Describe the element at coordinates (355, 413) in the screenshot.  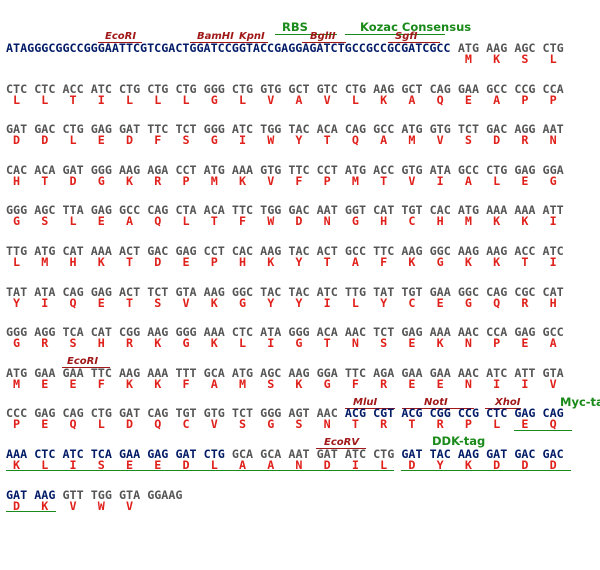
I see `codon: ACG` at that location.